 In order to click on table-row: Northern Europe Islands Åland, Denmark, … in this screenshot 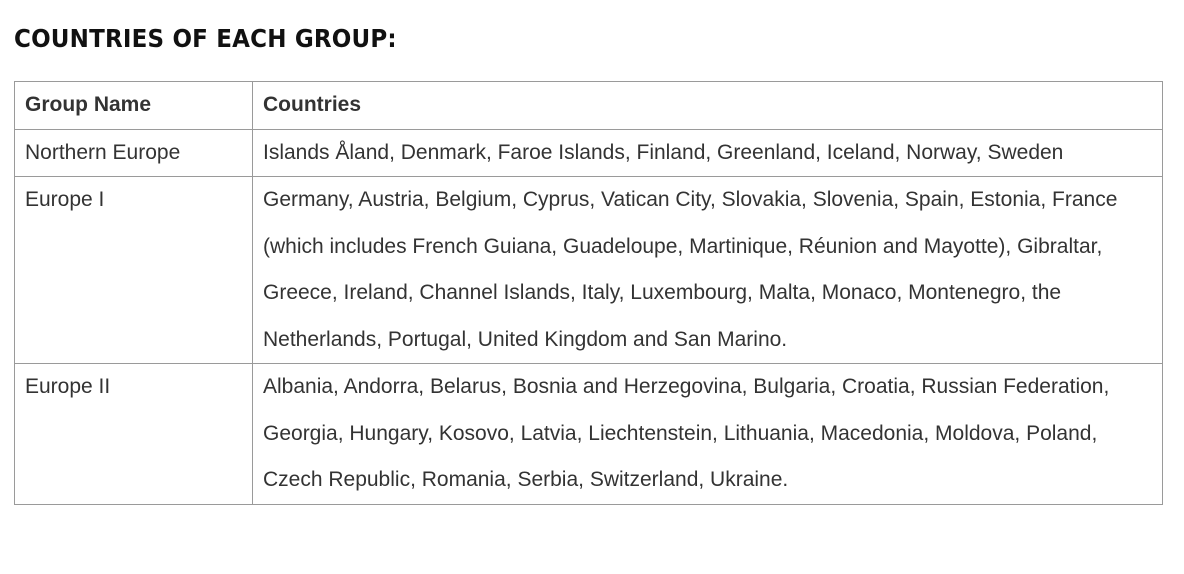, I will do `click(588, 152)`.